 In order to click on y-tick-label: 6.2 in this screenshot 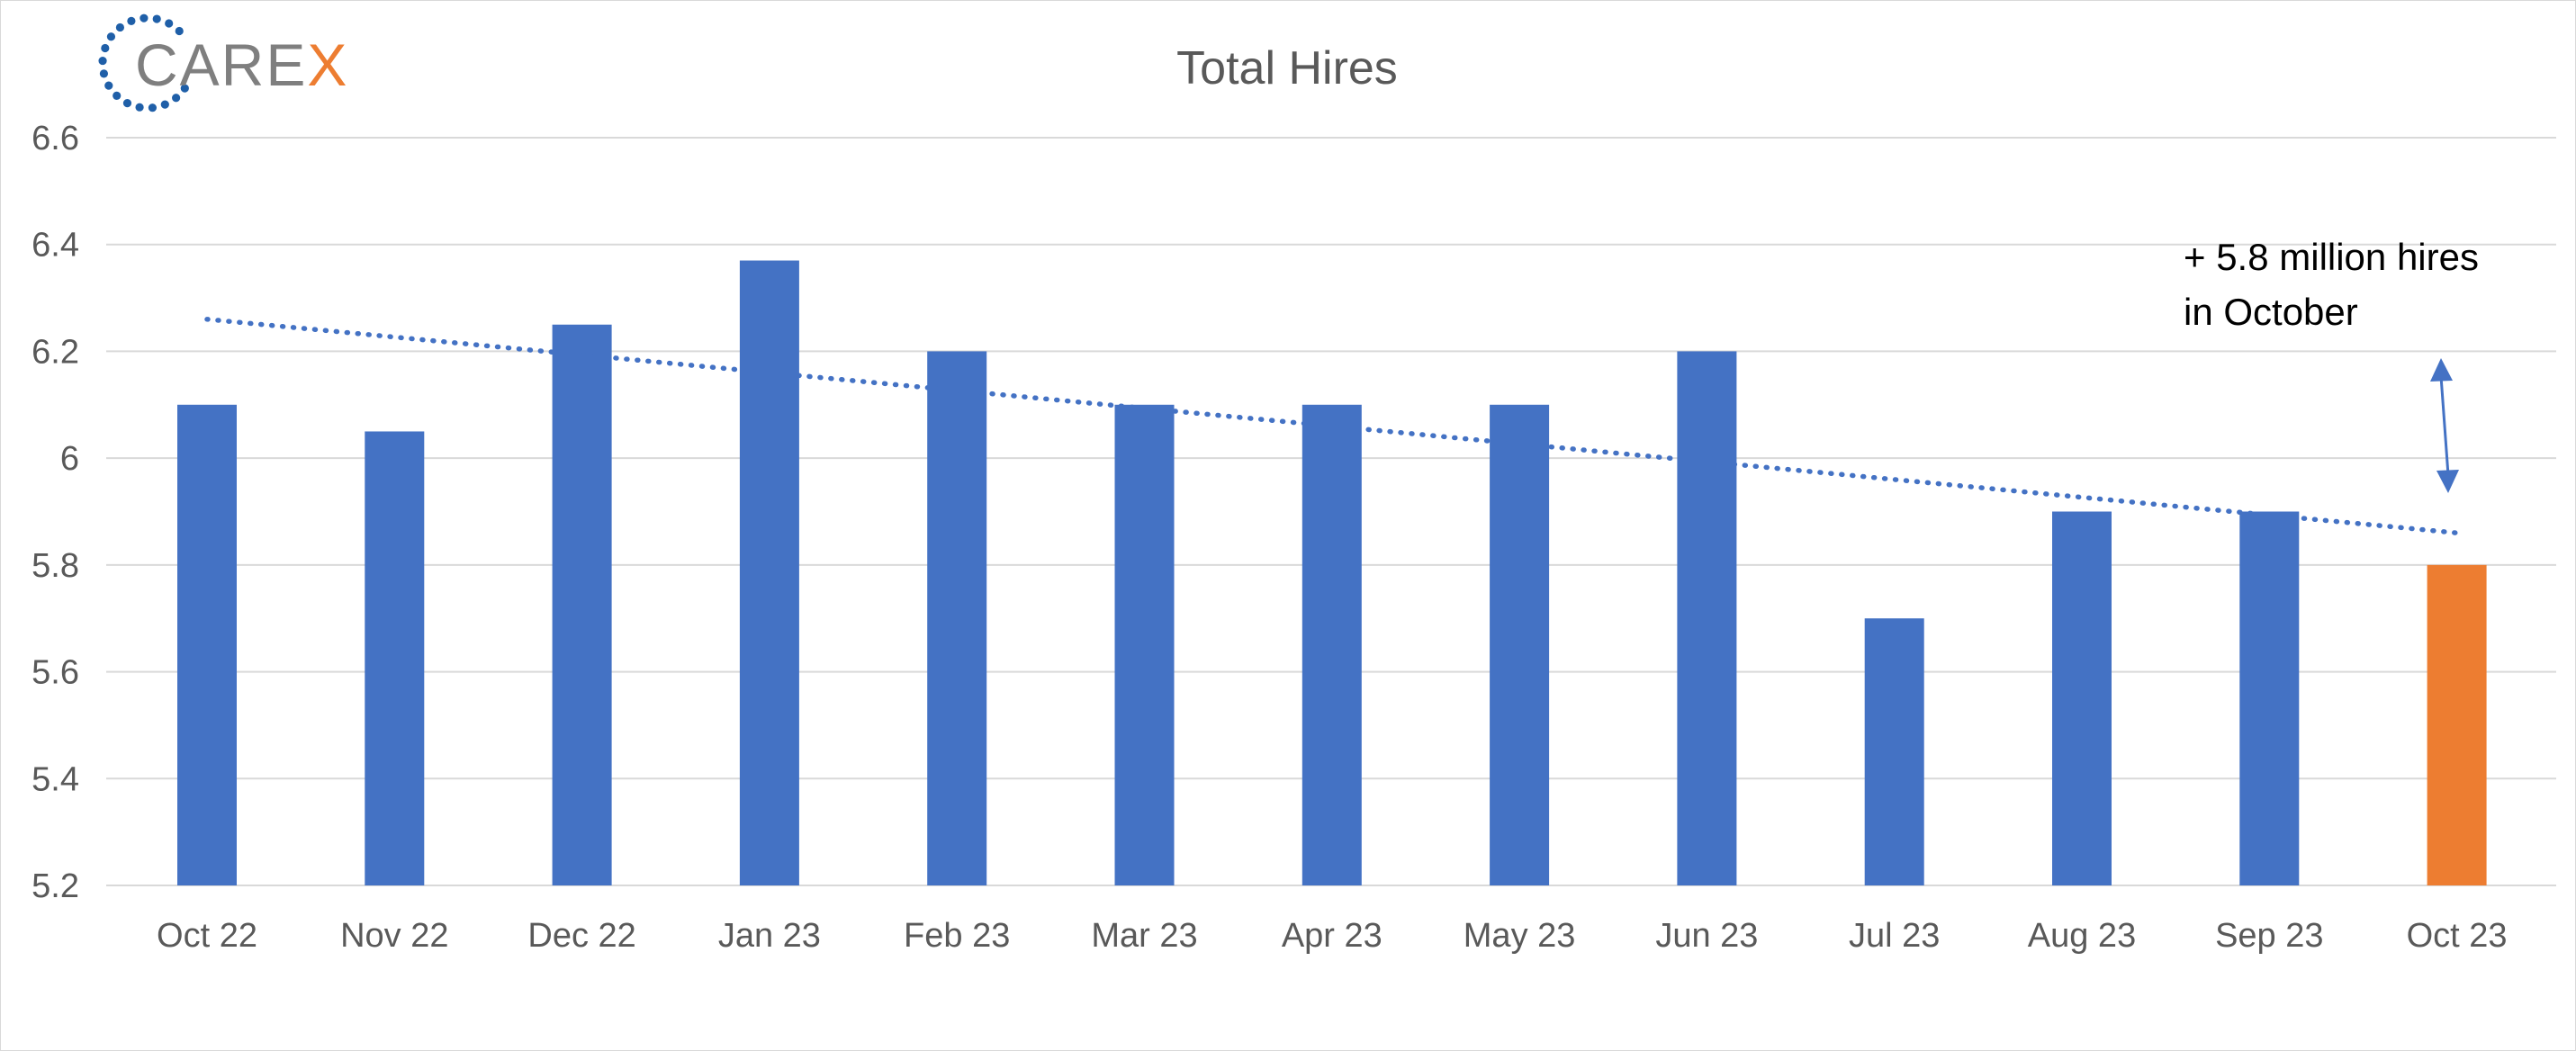, I will do `click(55, 352)`.